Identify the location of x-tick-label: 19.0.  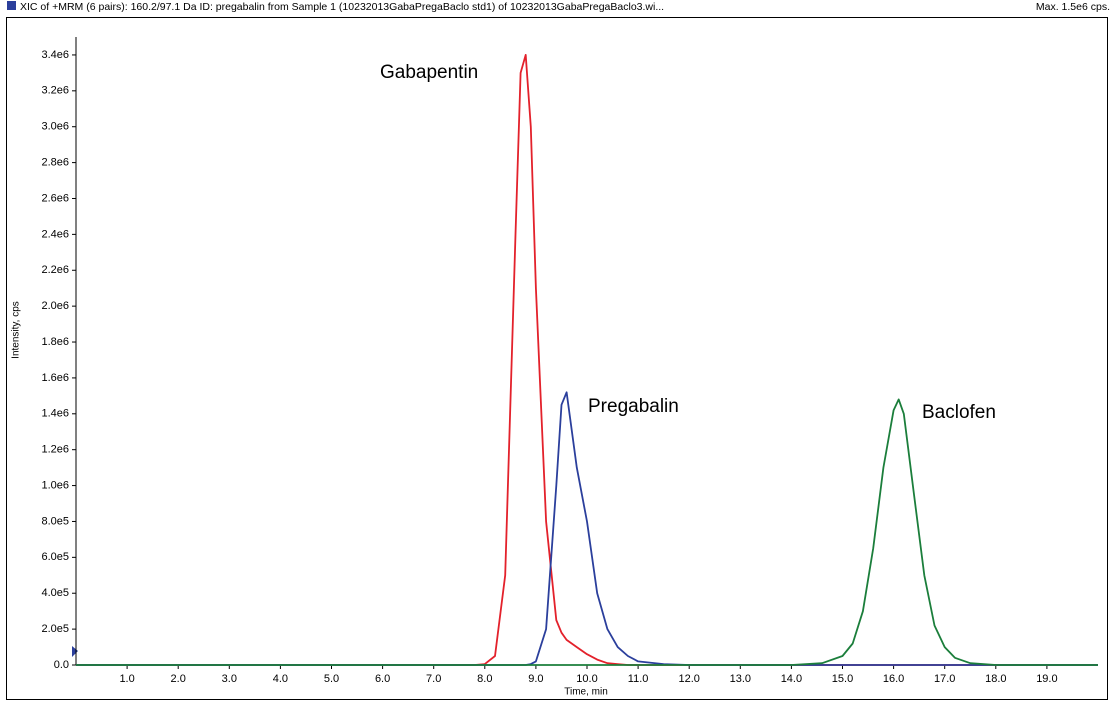
(1046, 679).